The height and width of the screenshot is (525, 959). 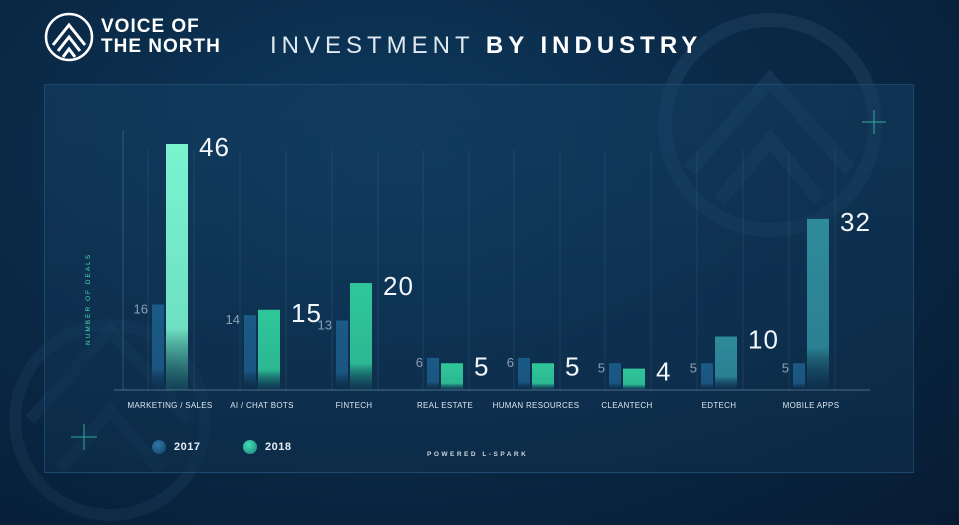 What do you see at coordinates (250, 447) in the screenshot?
I see `legend-swatch-2018` at bounding box center [250, 447].